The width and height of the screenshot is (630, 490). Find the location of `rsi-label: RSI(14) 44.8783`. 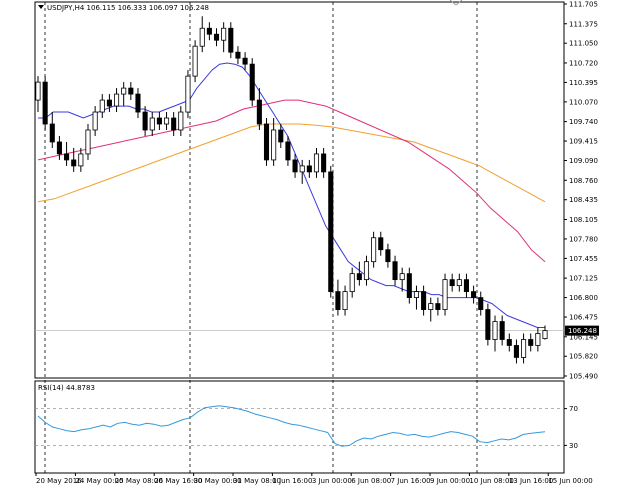

rsi-label: RSI(14) 44.8783 is located at coordinates (66, 388).